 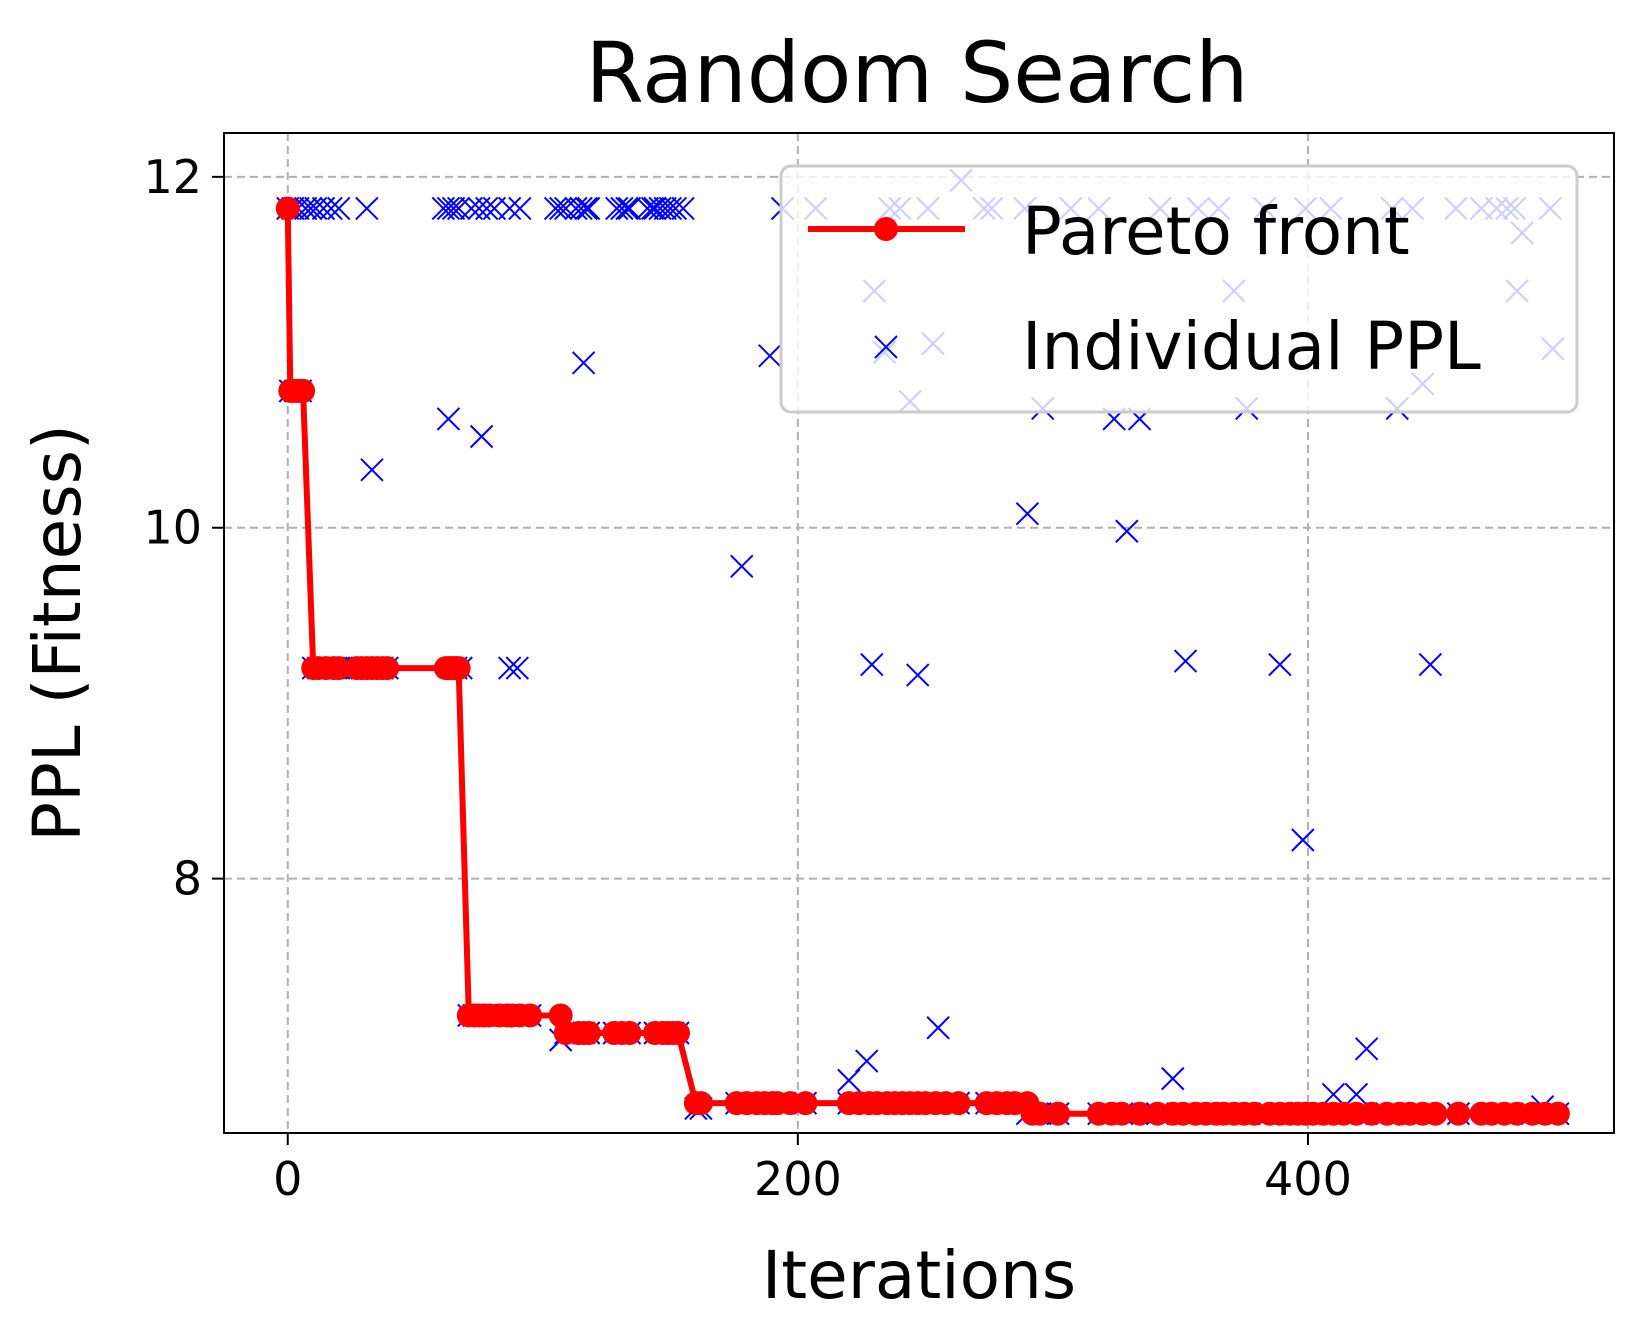 What do you see at coordinates (287, 1179) in the screenshot?
I see `x-tick-label: 0` at bounding box center [287, 1179].